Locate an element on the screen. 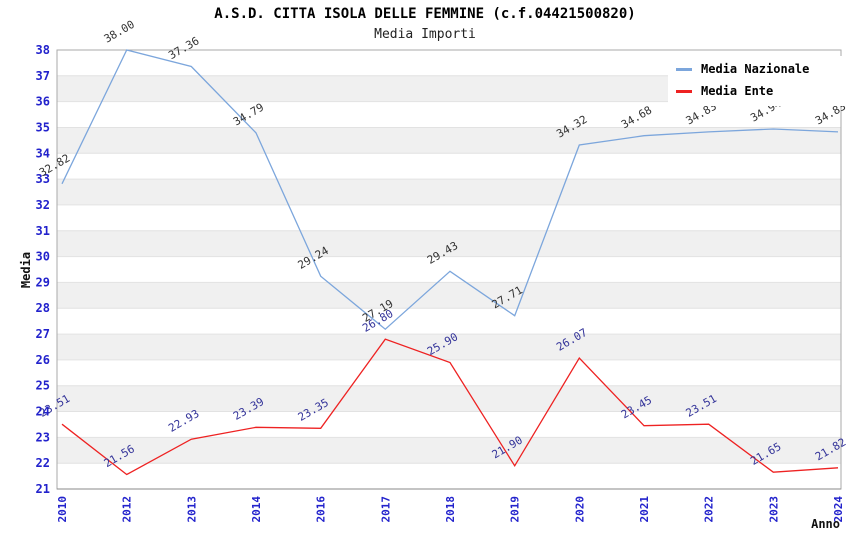 The image size is (850, 550). legend-swatch-ente-icon is located at coordinates (684, 91).